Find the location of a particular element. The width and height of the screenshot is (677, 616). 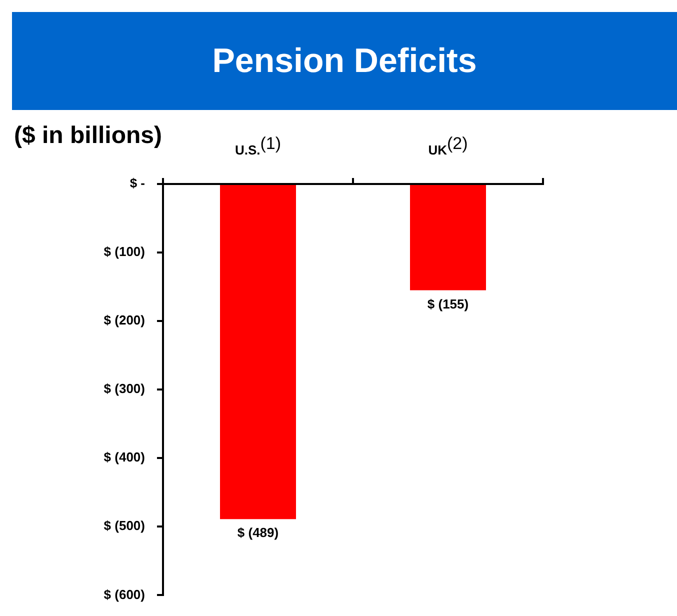

y-axis-title: ($ in billions) is located at coordinates (88, 136).